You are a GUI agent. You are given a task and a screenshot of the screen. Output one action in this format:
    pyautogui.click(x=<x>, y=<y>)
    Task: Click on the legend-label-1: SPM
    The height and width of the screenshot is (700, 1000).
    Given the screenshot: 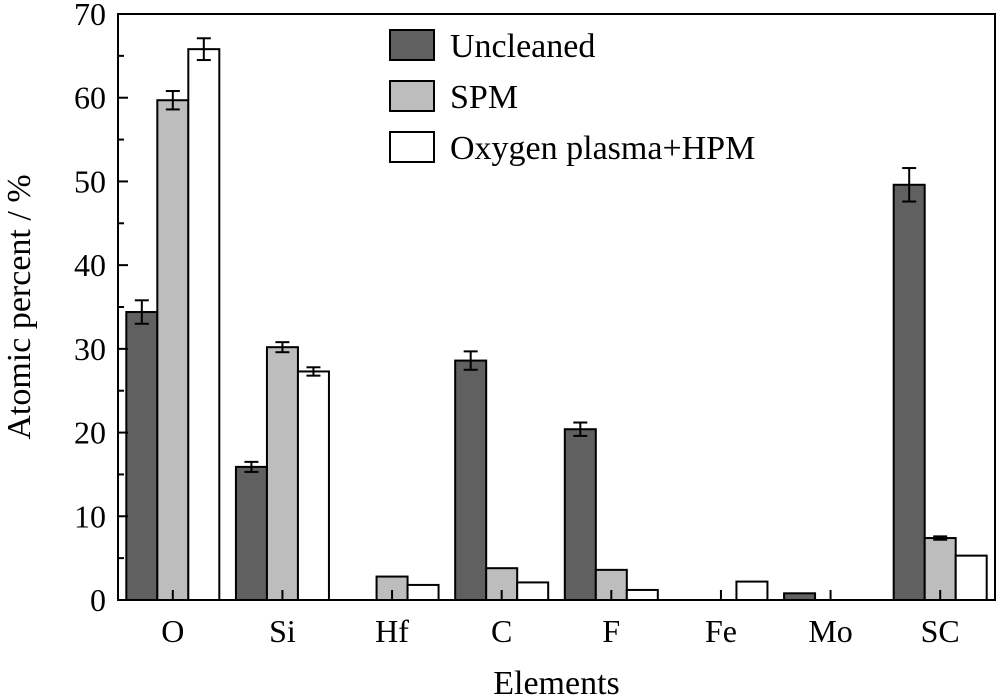 What is the action you would take?
    pyautogui.click(x=484, y=97)
    